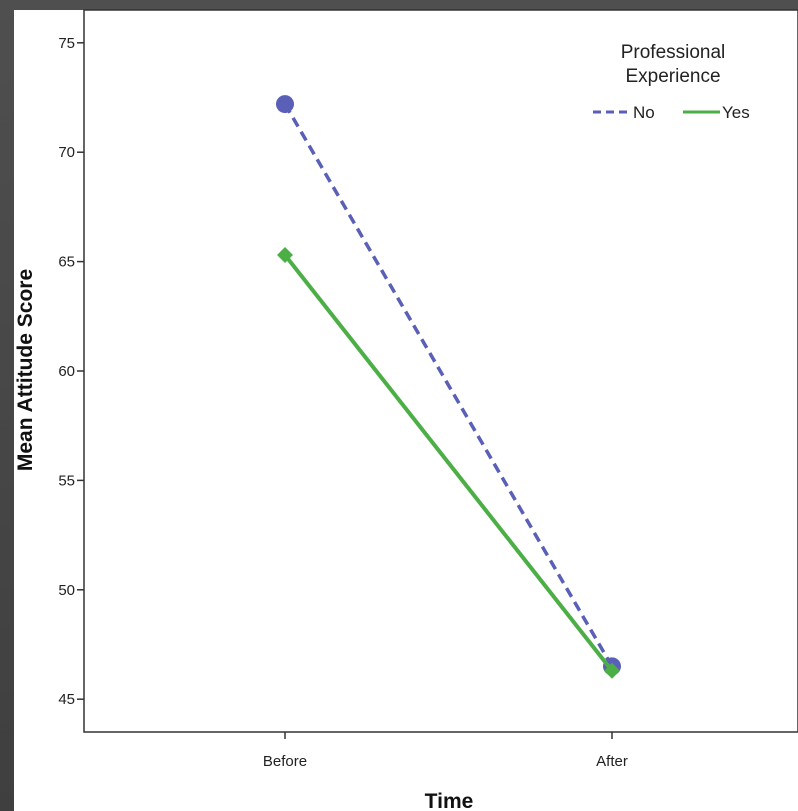 The height and width of the screenshot is (811, 798). What do you see at coordinates (285, 104) in the screenshot?
I see `data-point-no` at bounding box center [285, 104].